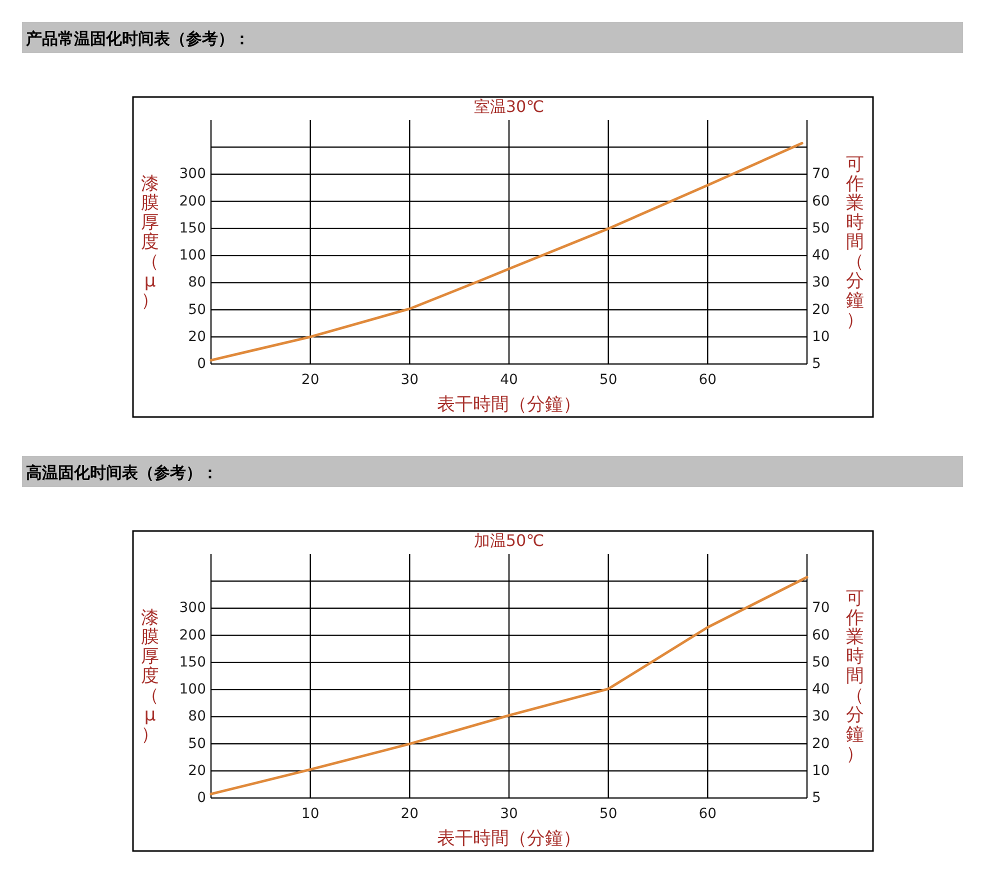  Describe the element at coordinates (509, 540) in the screenshot. I see `chart-subtitle: 加温50℃` at that location.